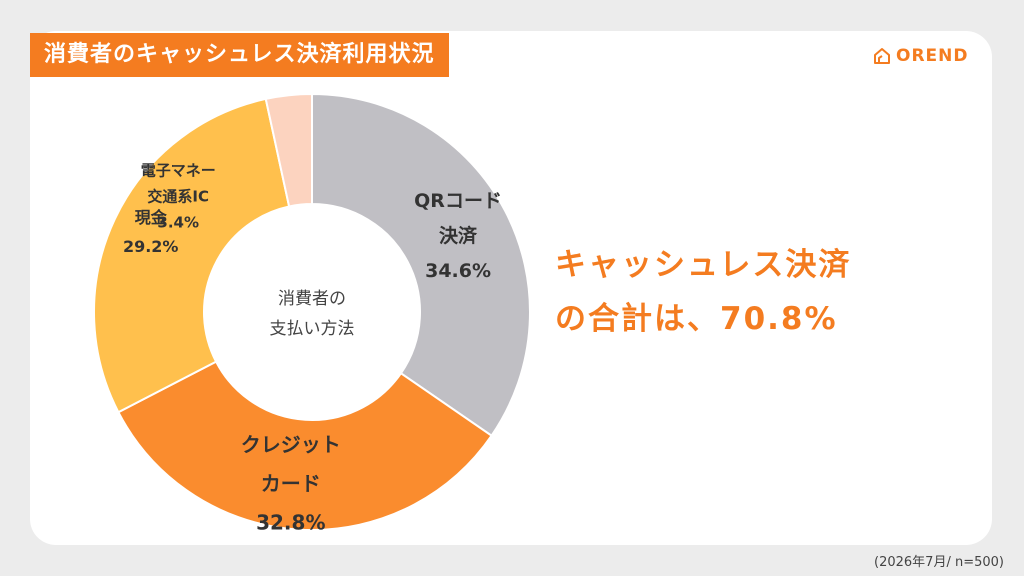 This screenshot has height=576, width=1024. What do you see at coordinates (696, 319) in the screenshot?
I see `callout-line-2: の合計は、70.8%` at bounding box center [696, 319].